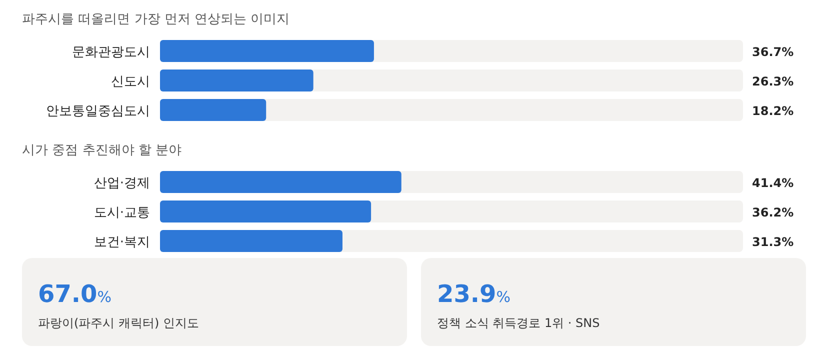  What do you see at coordinates (156, 19) in the screenshot?
I see `chart-title: 파주시를 떠올리면 가장 먼저 연상되는 이미지` at bounding box center [156, 19].